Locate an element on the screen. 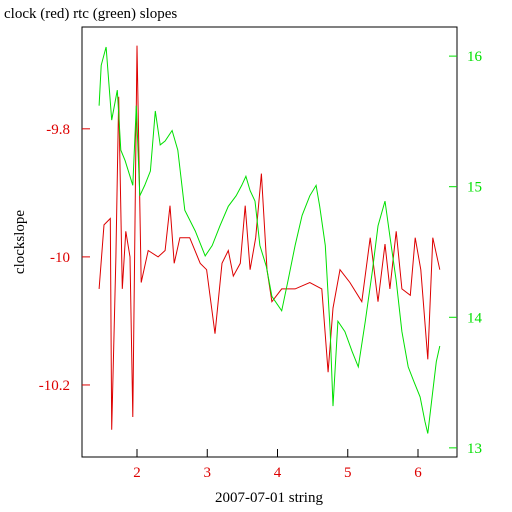 Image resolution: width=512 pixels, height=512 pixels. y-axis-label: clockslope is located at coordinates (20, 242).